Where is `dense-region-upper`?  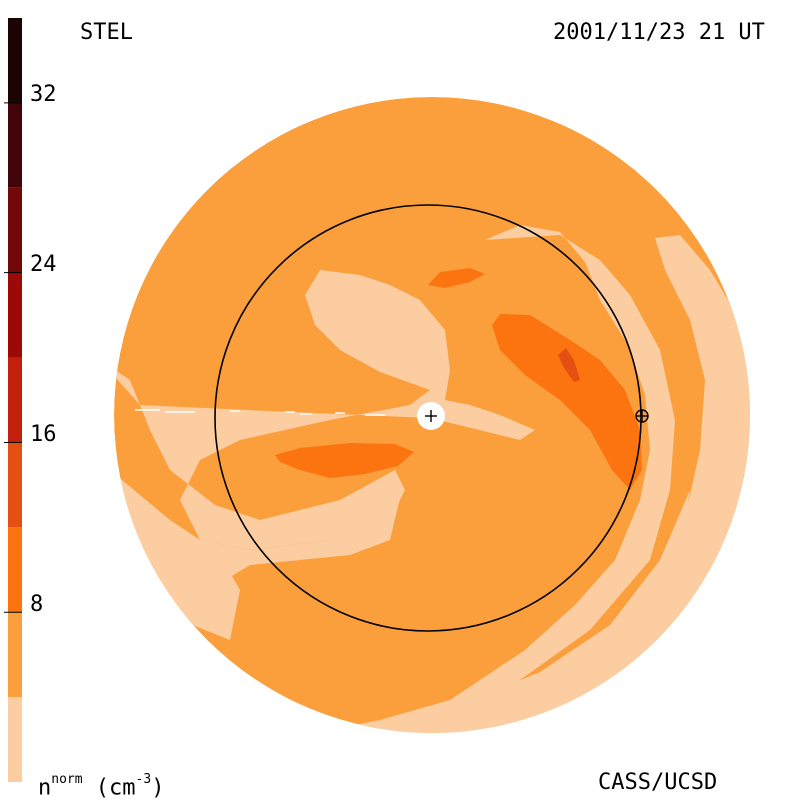 dense-region-upper is located at coordinates (456, 278).